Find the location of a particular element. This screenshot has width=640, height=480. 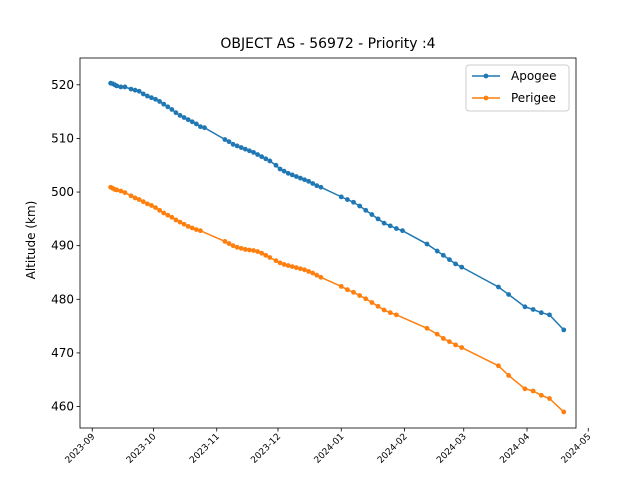

y-tick-label: 490 is located at coordinates (62, 246).